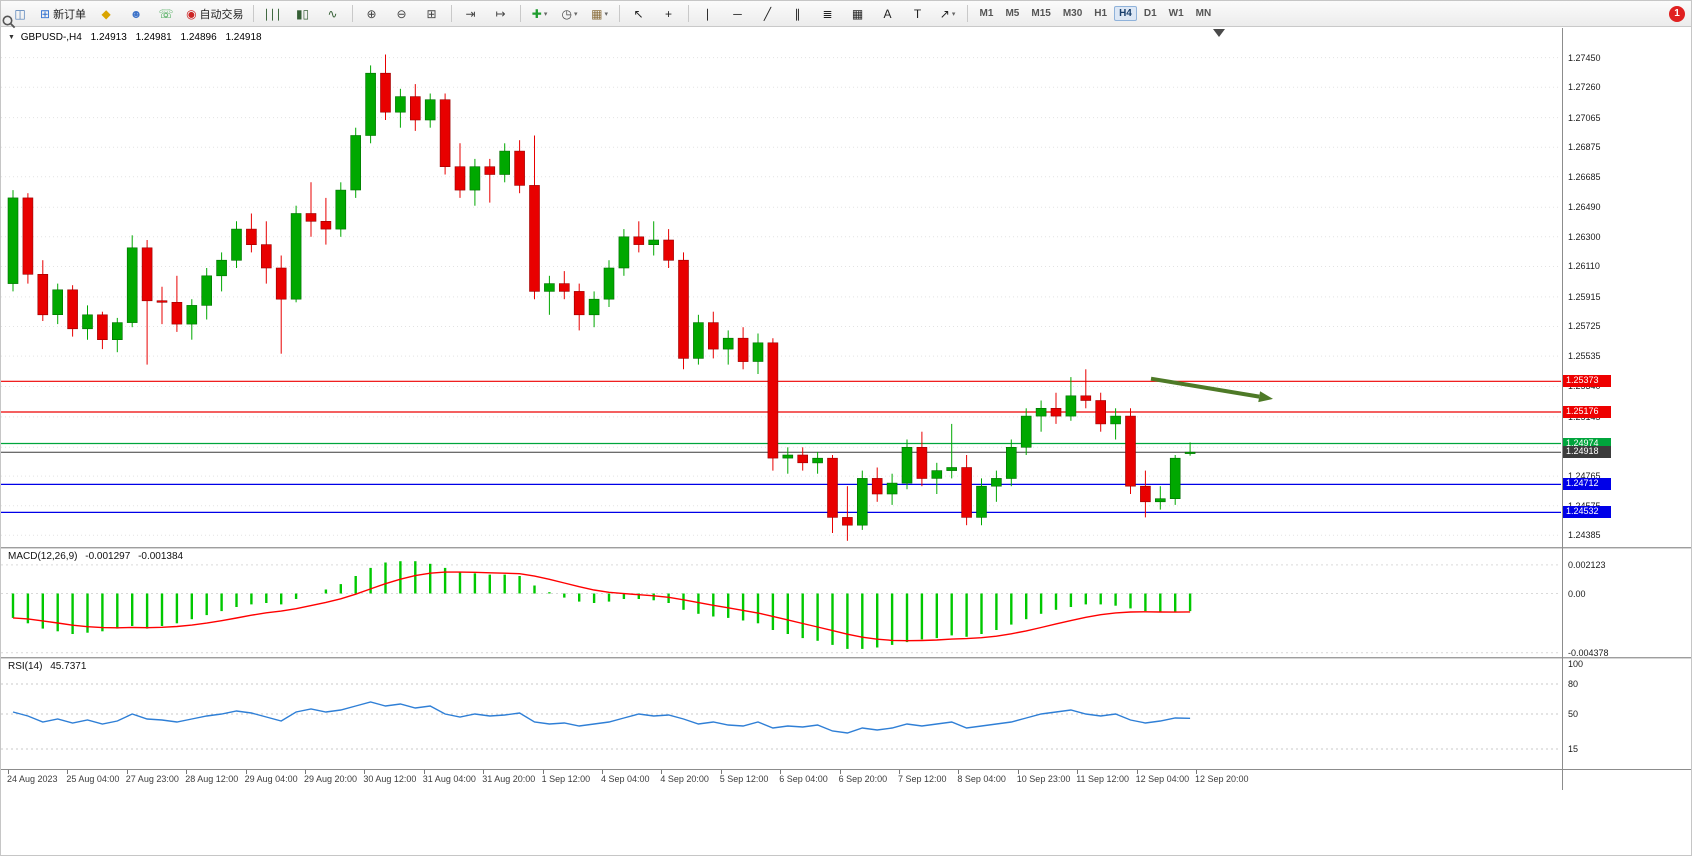  I want to click on time-axis-label: 31 Aug 20:00, so click(509, 779).